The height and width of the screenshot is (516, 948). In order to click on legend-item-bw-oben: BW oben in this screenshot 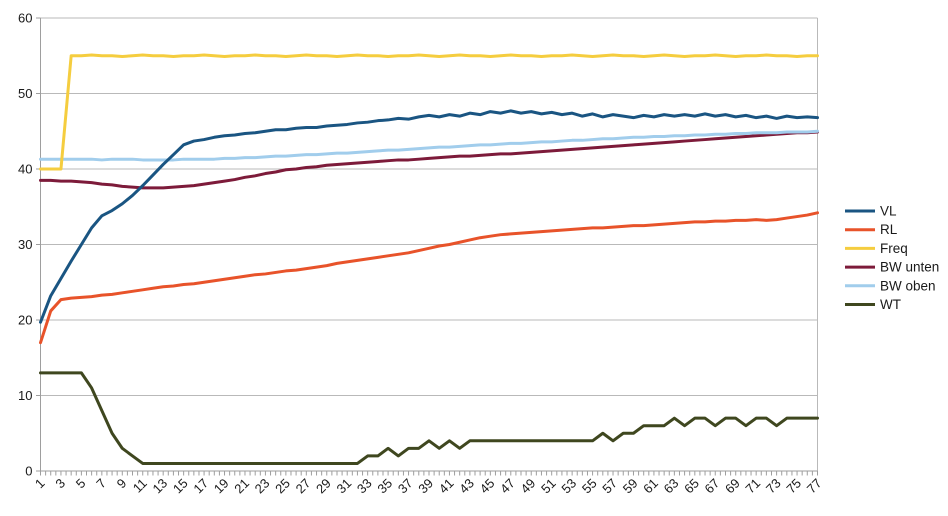, I will do `click(890, 285)`.